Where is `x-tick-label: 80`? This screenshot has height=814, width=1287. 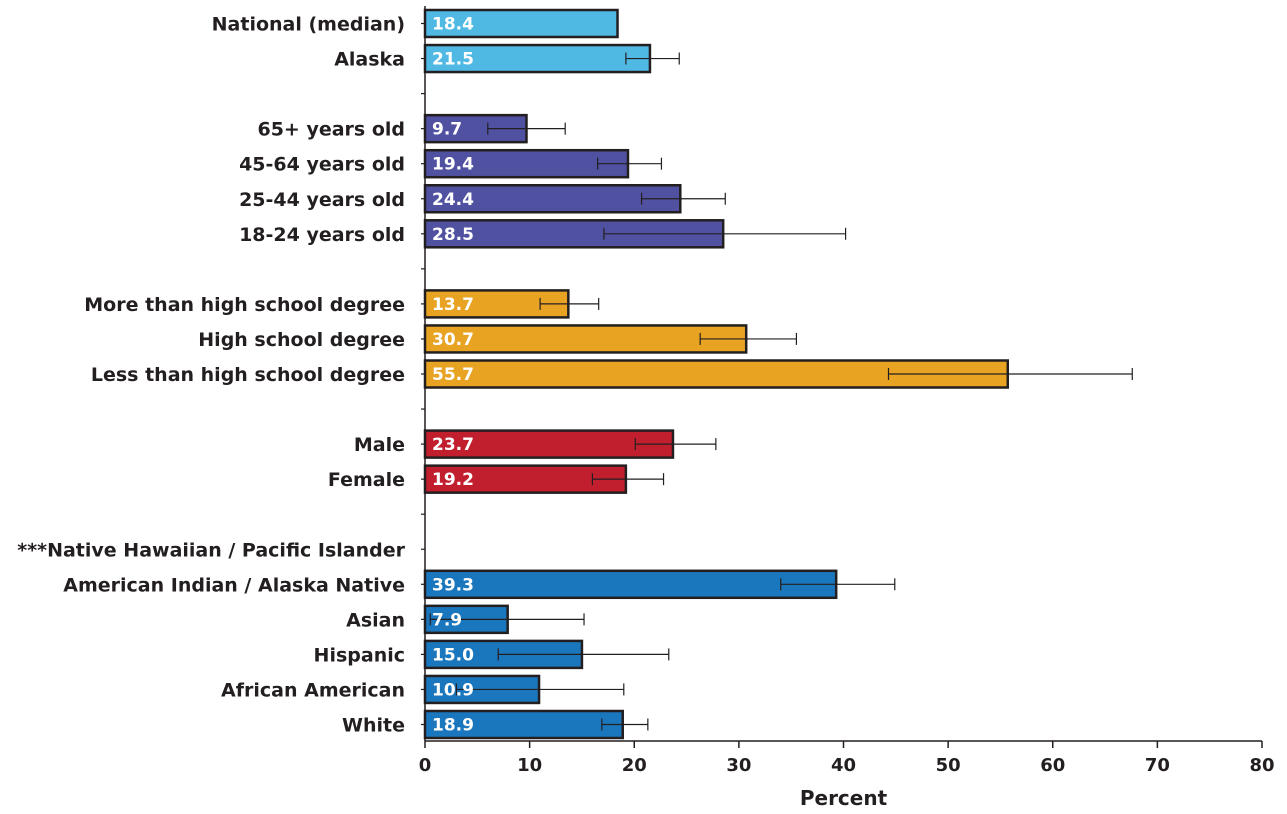 x-tick-label: 80 is located at coordinates (1261, 765).